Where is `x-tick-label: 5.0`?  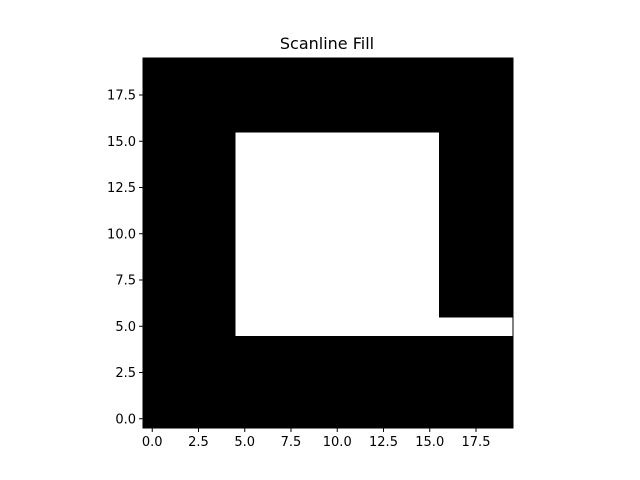 x-tick-label: 5.0 is located at coordinates (244, 442).